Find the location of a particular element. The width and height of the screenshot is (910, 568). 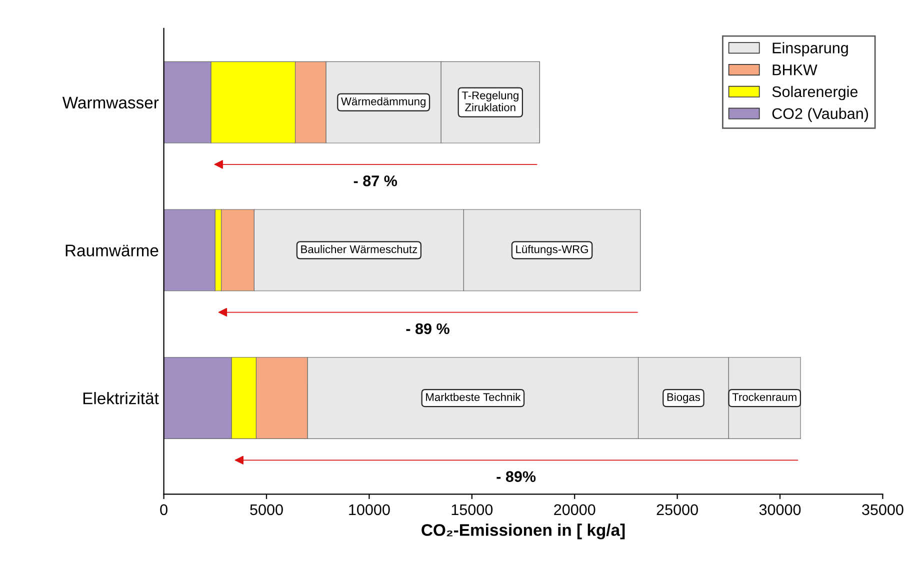

annotation: - 89% is located at coordinates (516, 476).